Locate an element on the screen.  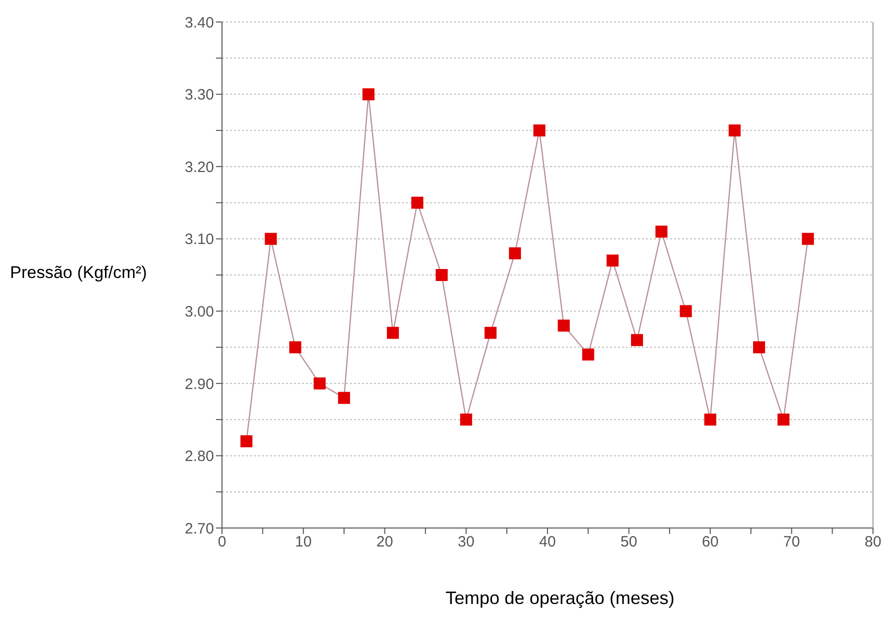
x-tick-label: 50 is located at coordinates (629, 542).